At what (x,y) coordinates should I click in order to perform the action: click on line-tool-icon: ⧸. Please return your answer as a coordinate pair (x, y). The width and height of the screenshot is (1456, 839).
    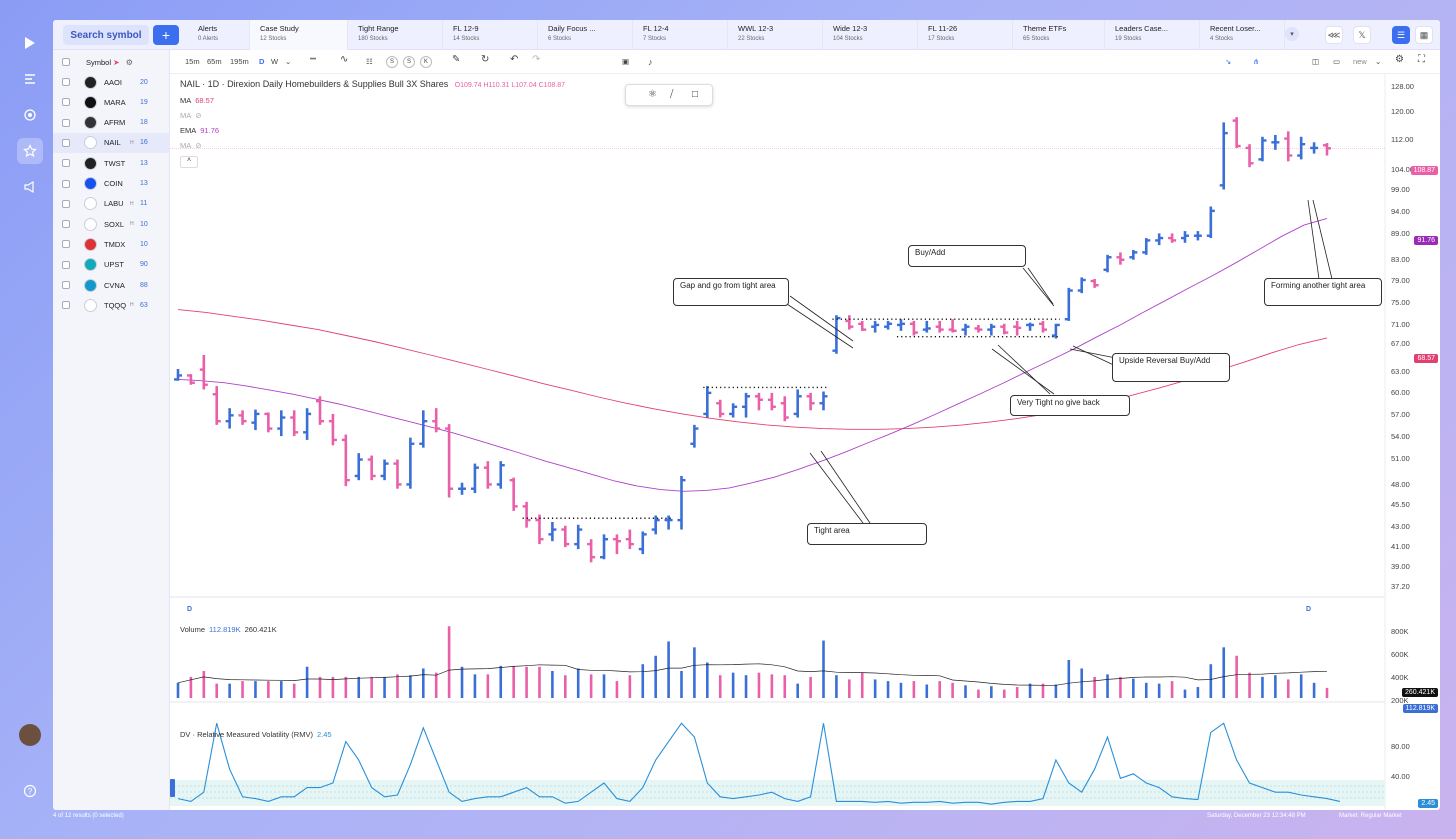
    Looking at the image, I should click on (672, 94).